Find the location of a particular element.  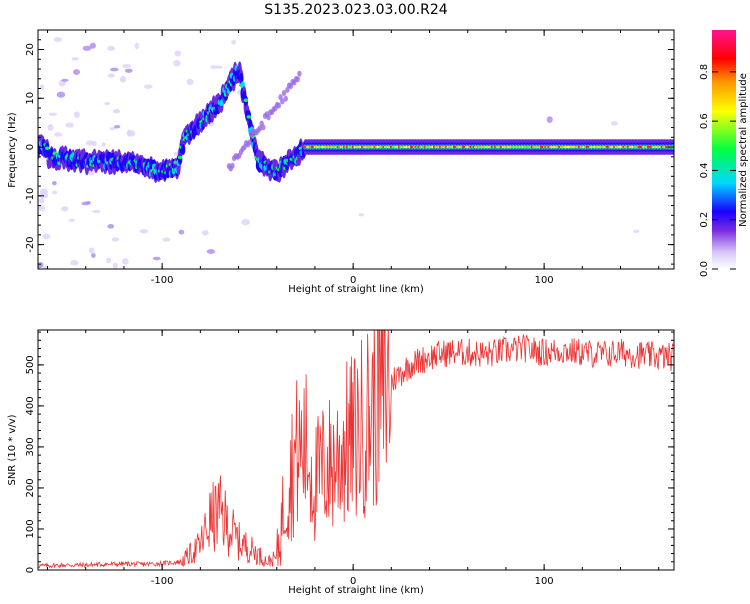

figure-title: S135.2023.023.03.00.R24 is located at coordinates (355, 10).